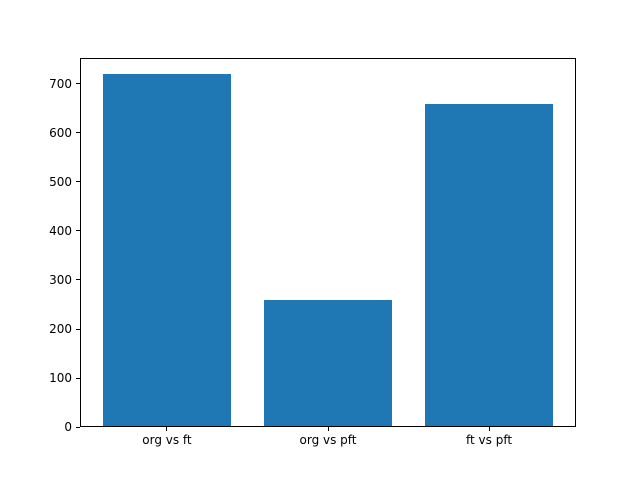  I want to click on y-tick-label: 100, so click(60, 378).